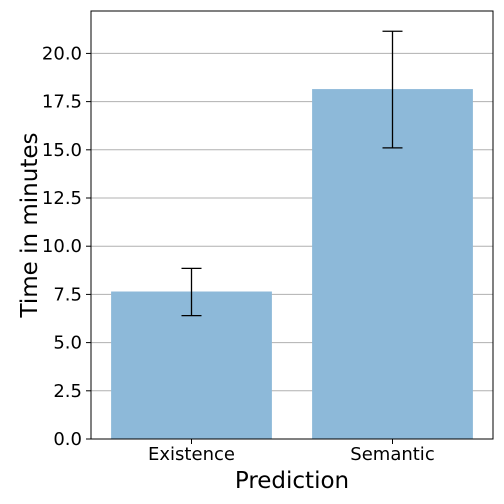 The image size is (504, 504). What do you see at coordinates (292, 481) in the screenshot?
I see `x-axis-title: Prediction` at bounding box center [292, 481].